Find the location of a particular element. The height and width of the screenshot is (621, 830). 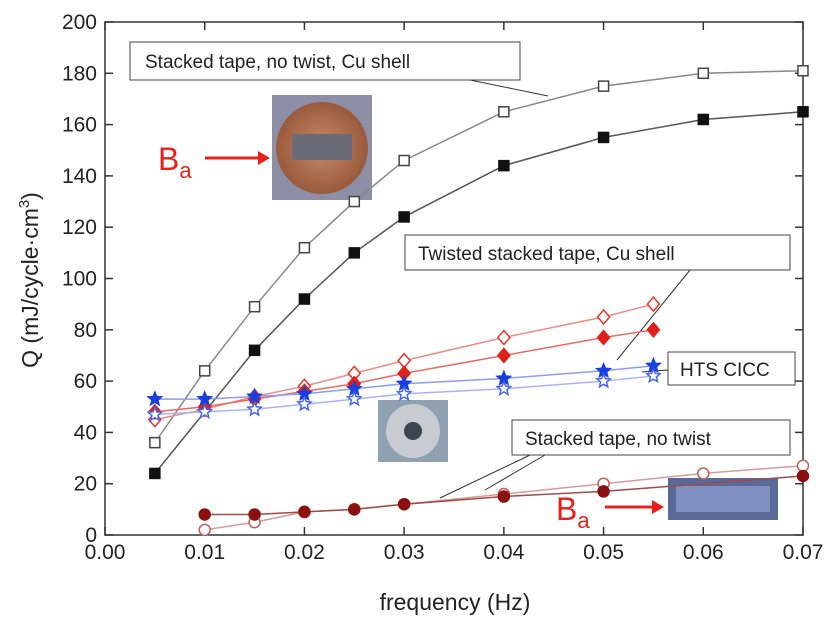

y-axis-label: Q (mJ/cycle·cm3) is located at coordinates (29, 280).